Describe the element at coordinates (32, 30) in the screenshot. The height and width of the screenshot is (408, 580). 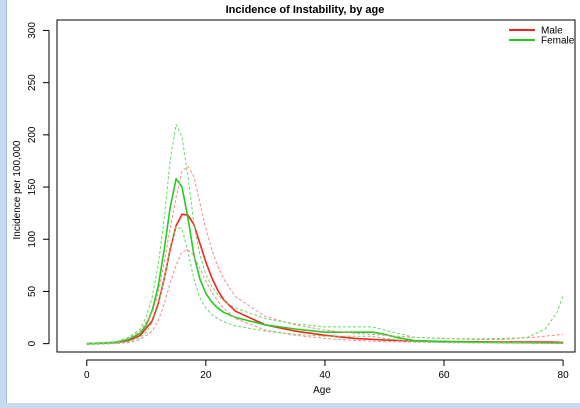
I see `y-tick-label: 300` at that location.